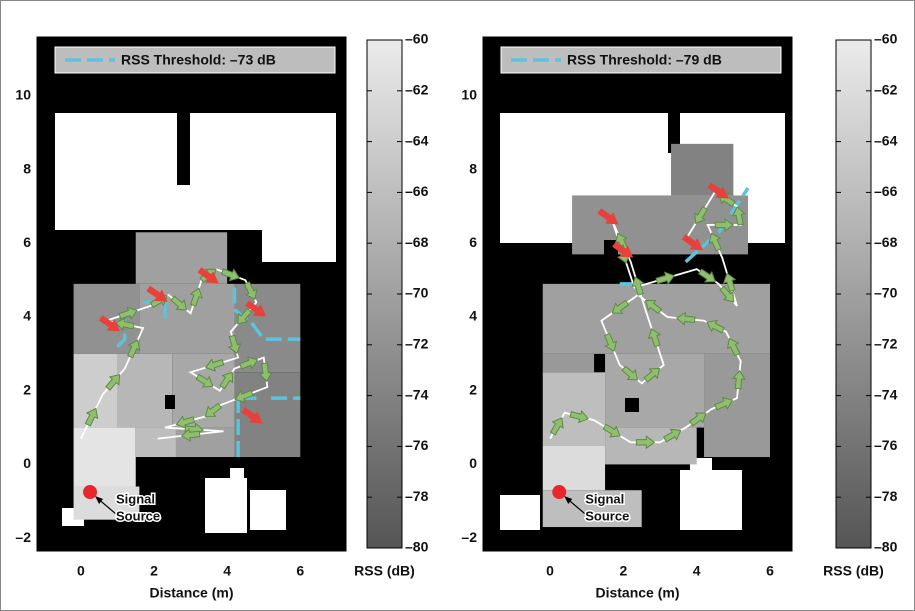  I want to click on colorbar-tick-label: –68, so click(886, 242).